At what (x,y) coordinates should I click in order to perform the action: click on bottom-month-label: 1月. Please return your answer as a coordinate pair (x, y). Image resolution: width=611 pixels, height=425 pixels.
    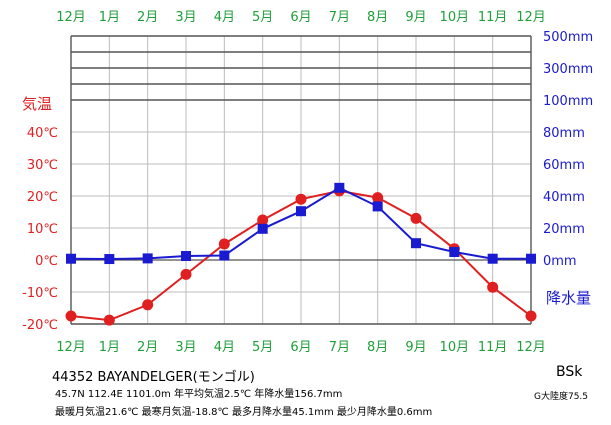
    Looking at the image, I should click on (109, 347).